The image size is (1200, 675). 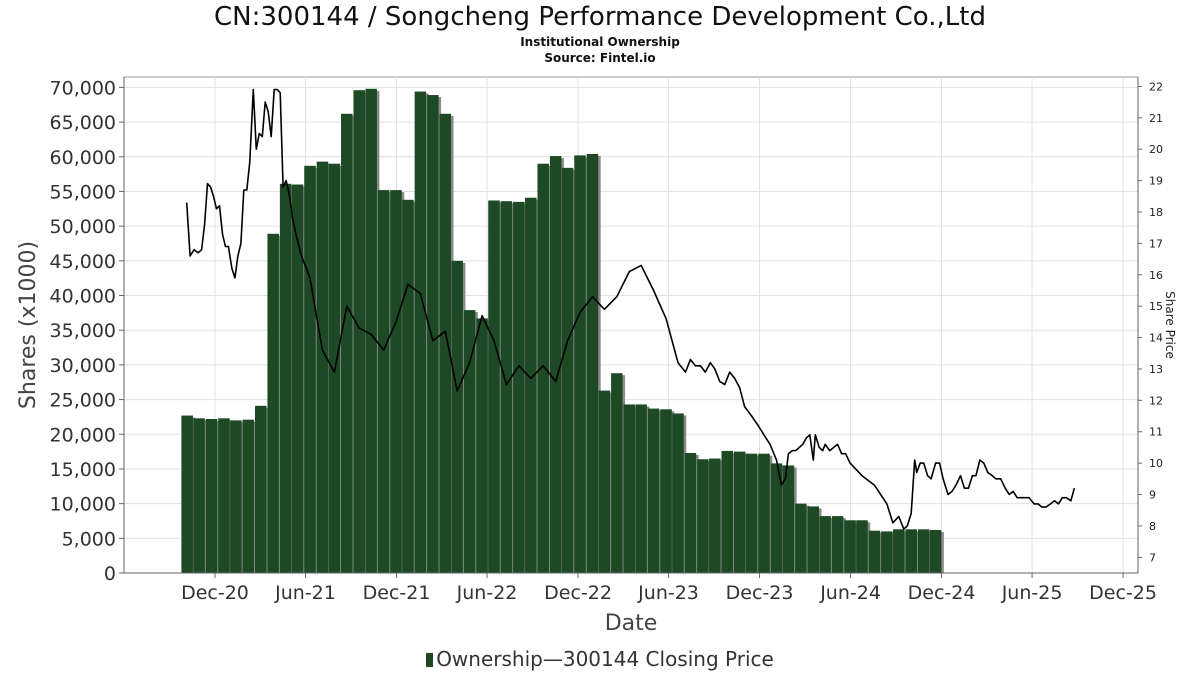 What do you see at coordinates (1156, 338) in the screenshot?
I see `y2-tick-label: 14` at bounding box center [1156, 338].